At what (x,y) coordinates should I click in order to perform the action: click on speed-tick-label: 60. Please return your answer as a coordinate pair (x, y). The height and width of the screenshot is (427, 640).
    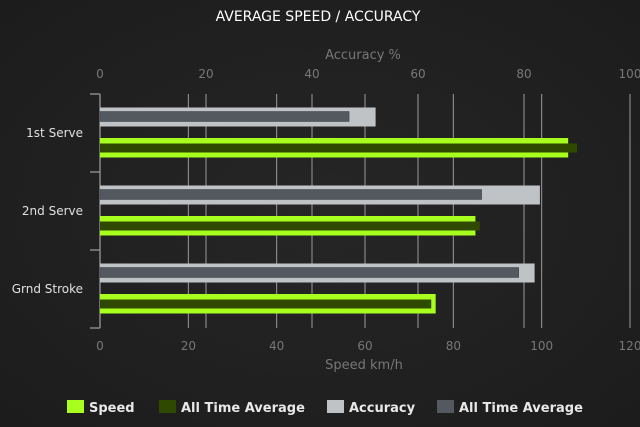
    Looking at the image, I should click on (364, 346).